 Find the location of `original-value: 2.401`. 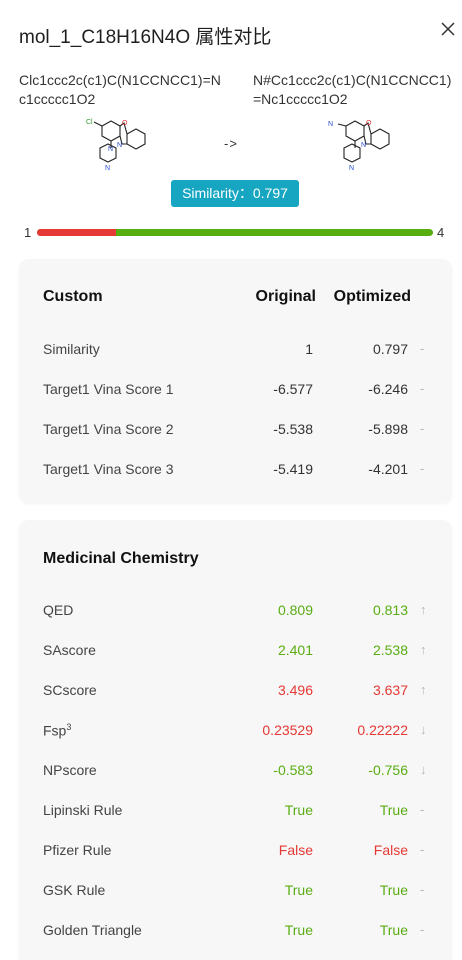

original-value: 2.401 is located at coordinates (295, 650).